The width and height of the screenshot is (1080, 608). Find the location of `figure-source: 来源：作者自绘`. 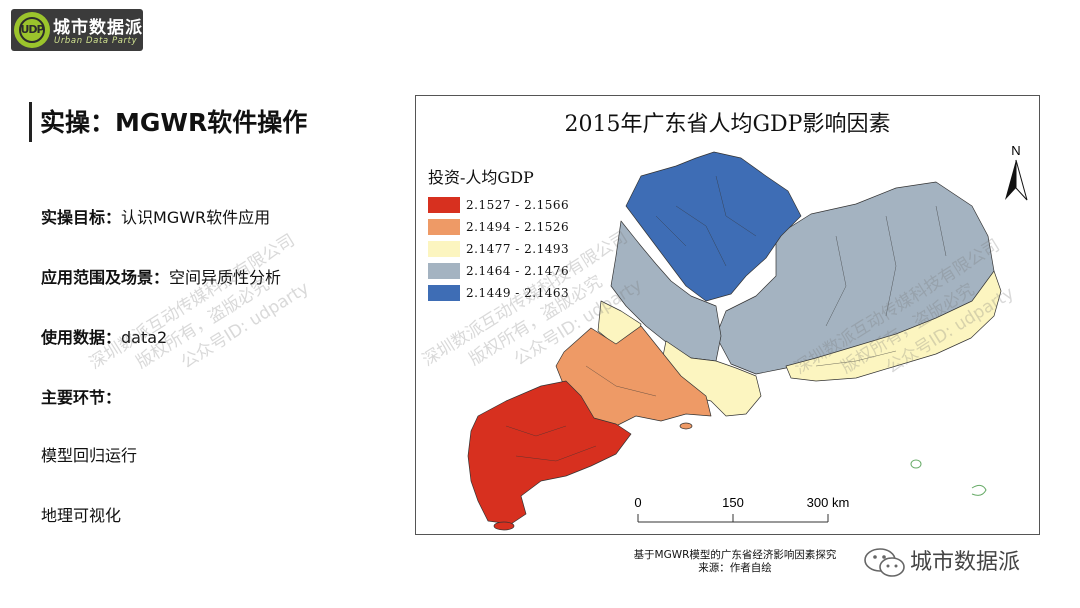

figure-source: 来源：作者自绘 is located at coordinates (735, 568).